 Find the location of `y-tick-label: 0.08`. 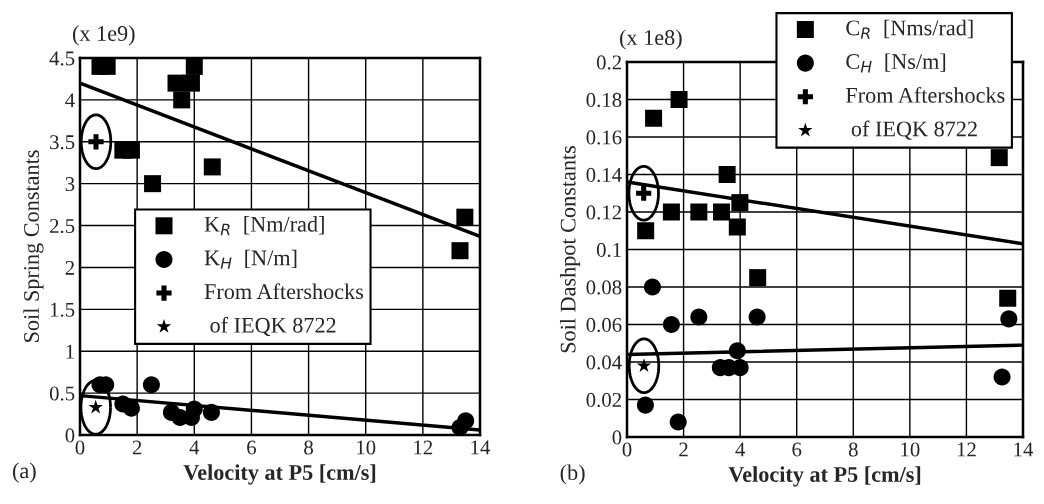

y-tick-label: 0.08 is located at coordinates (604, 287).